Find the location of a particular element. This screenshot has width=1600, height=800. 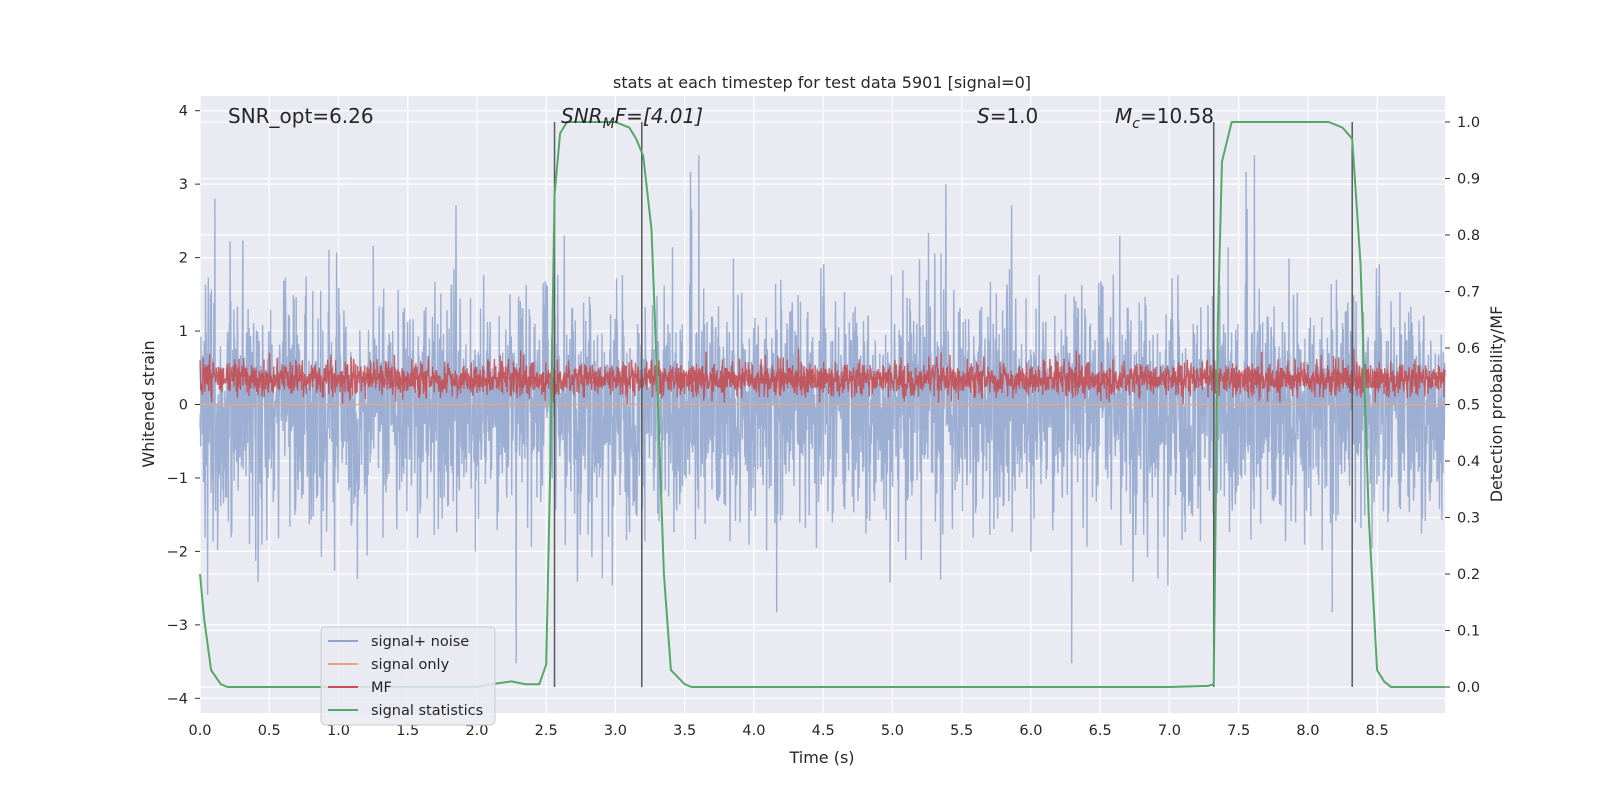

y2-axis-label: Detection probability/MF is located at coordinates (1496, 404).